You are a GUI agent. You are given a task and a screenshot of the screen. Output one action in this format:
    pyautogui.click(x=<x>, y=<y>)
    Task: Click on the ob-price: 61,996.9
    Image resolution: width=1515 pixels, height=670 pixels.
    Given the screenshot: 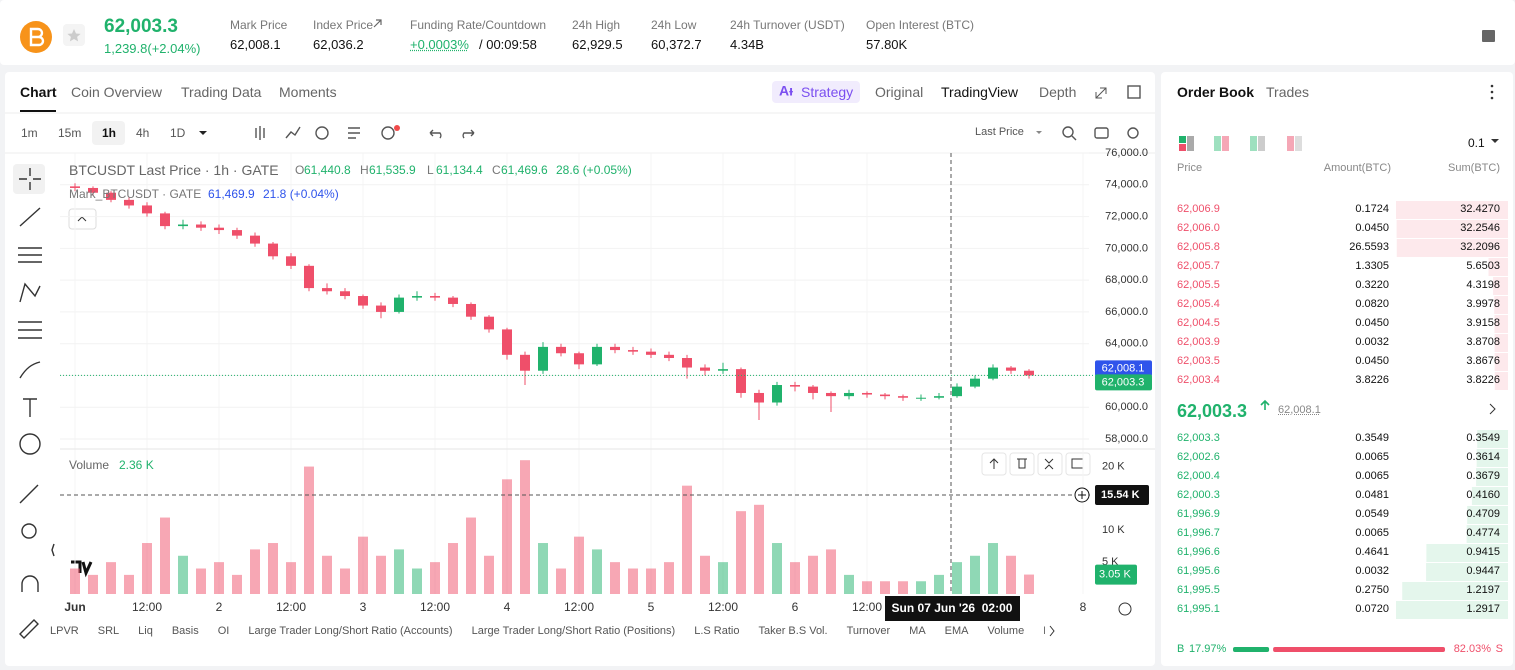 What is the action you would take?
    pyautogui.click(x=1198, y=514)
    